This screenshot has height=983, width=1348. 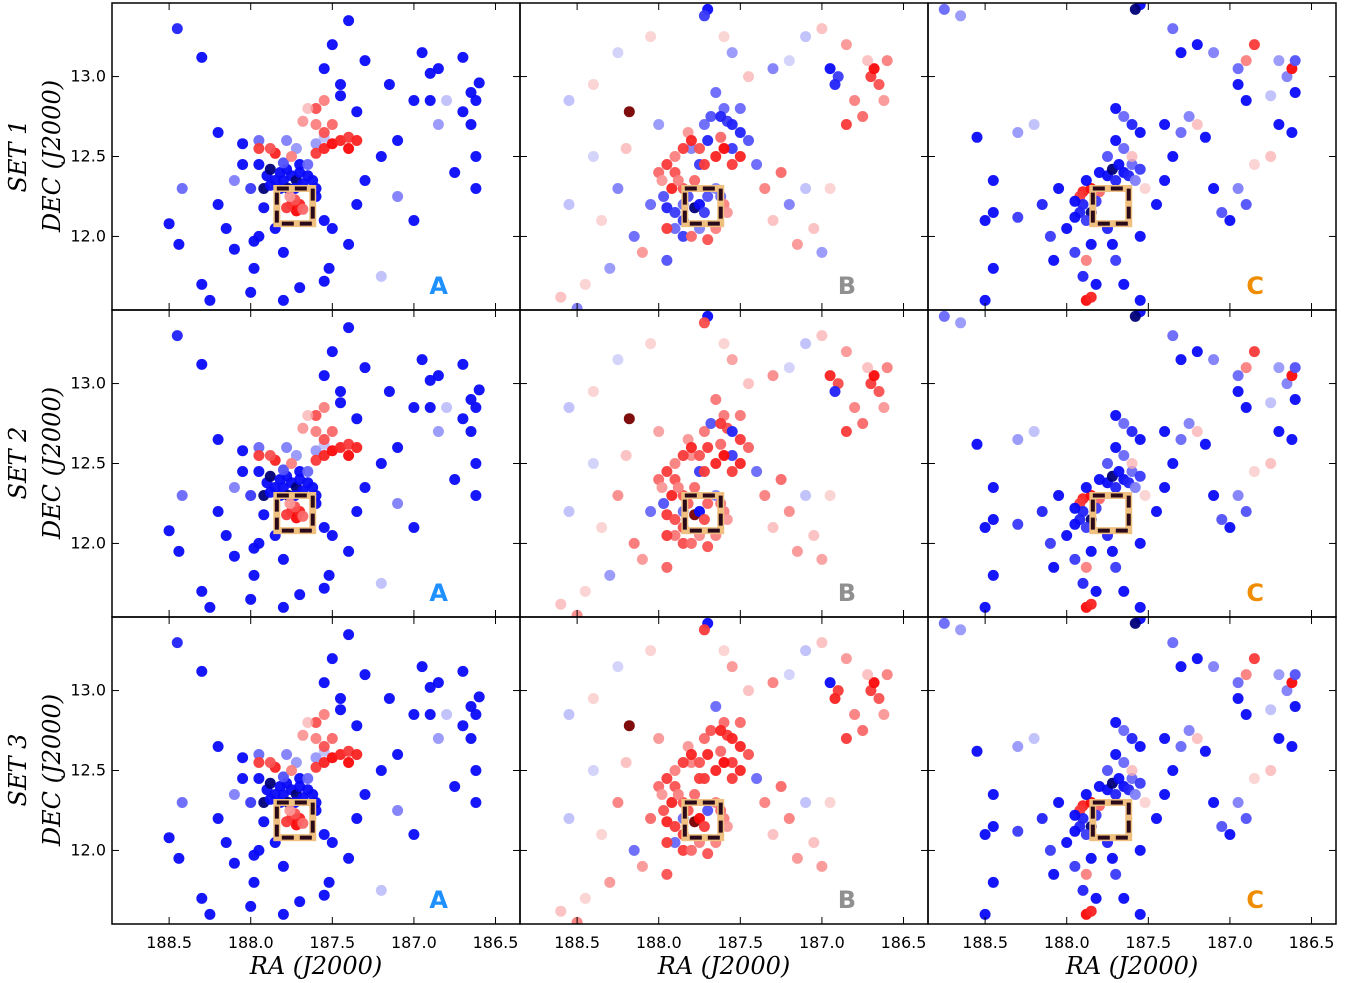 I want to click on panel-letter-C: C, so click(x=1255, y=900).